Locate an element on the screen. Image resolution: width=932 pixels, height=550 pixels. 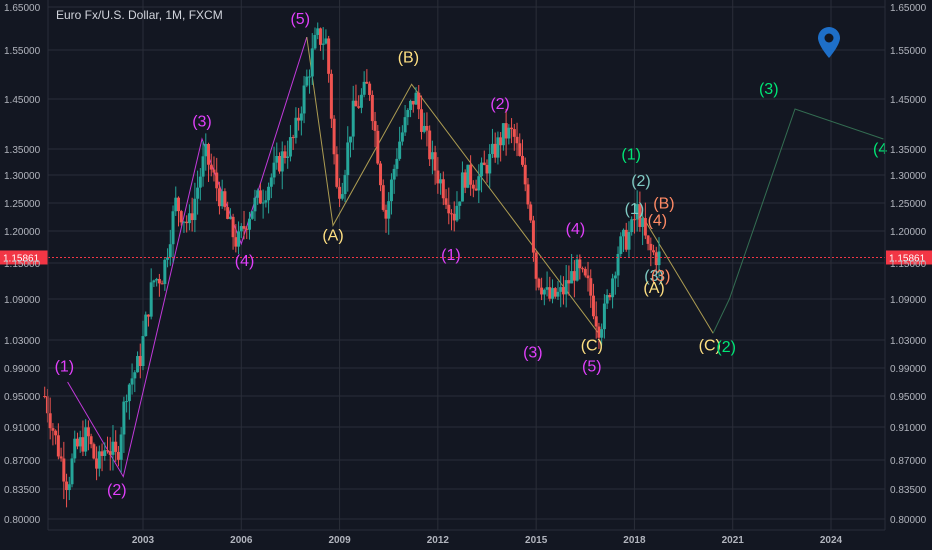
wave-label: (3) is located at coordinates (202, 122).